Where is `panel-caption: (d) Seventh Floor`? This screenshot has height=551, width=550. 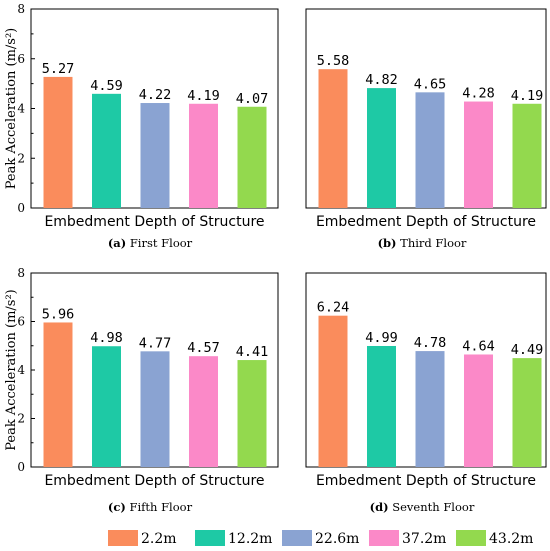 panel-caption: (d) Seventh Floor is located at coordinates (422, 507).